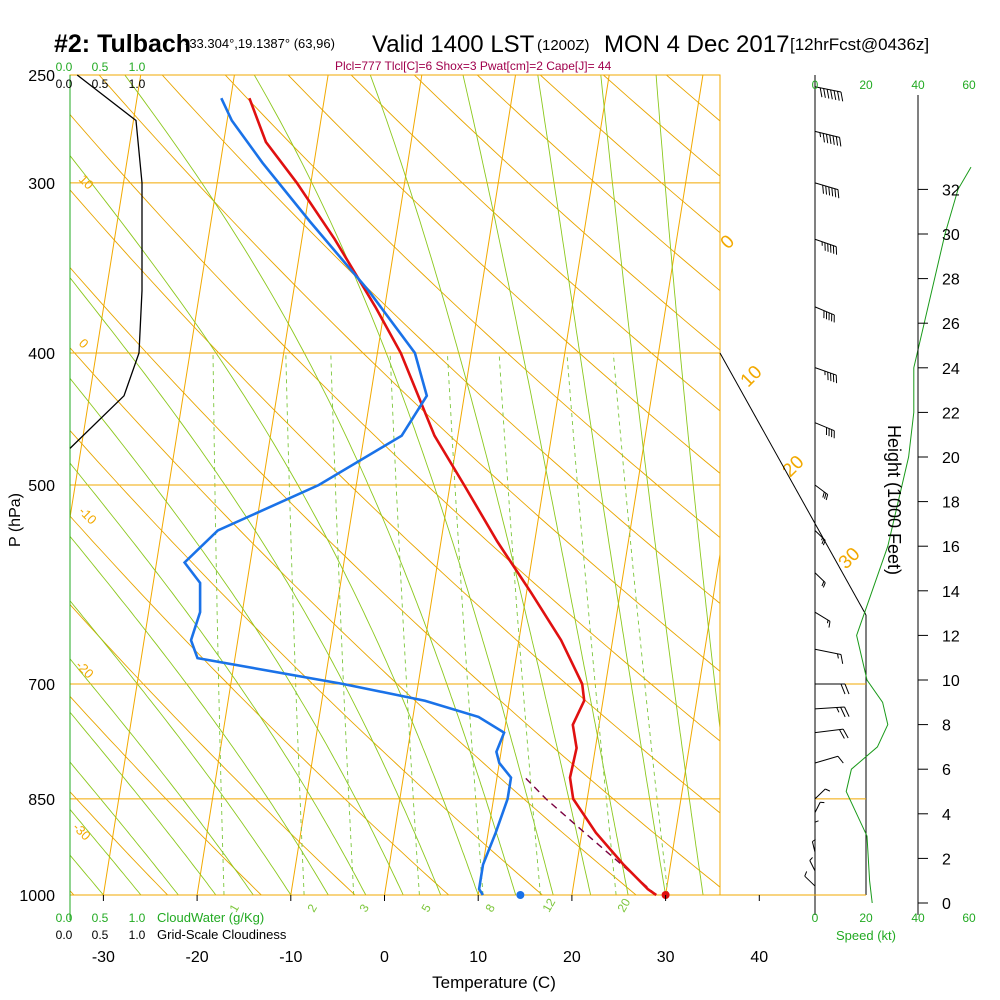 Image resolution: width=1000 pixels, height=1000 pixels. I want to click on pressure-tick-label: 400, so click(41, 354).